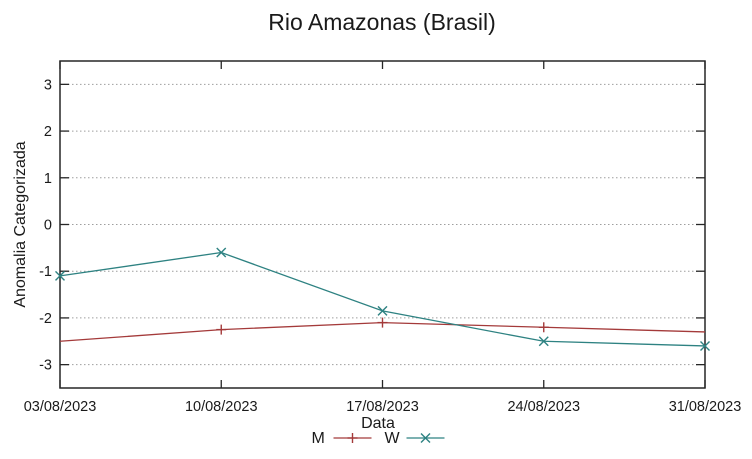 This screenshot has width=752, height=459. What do you see at coordinates (382, 329) in the screenshot?
I see `series-M` at bounding box center [382, 329].